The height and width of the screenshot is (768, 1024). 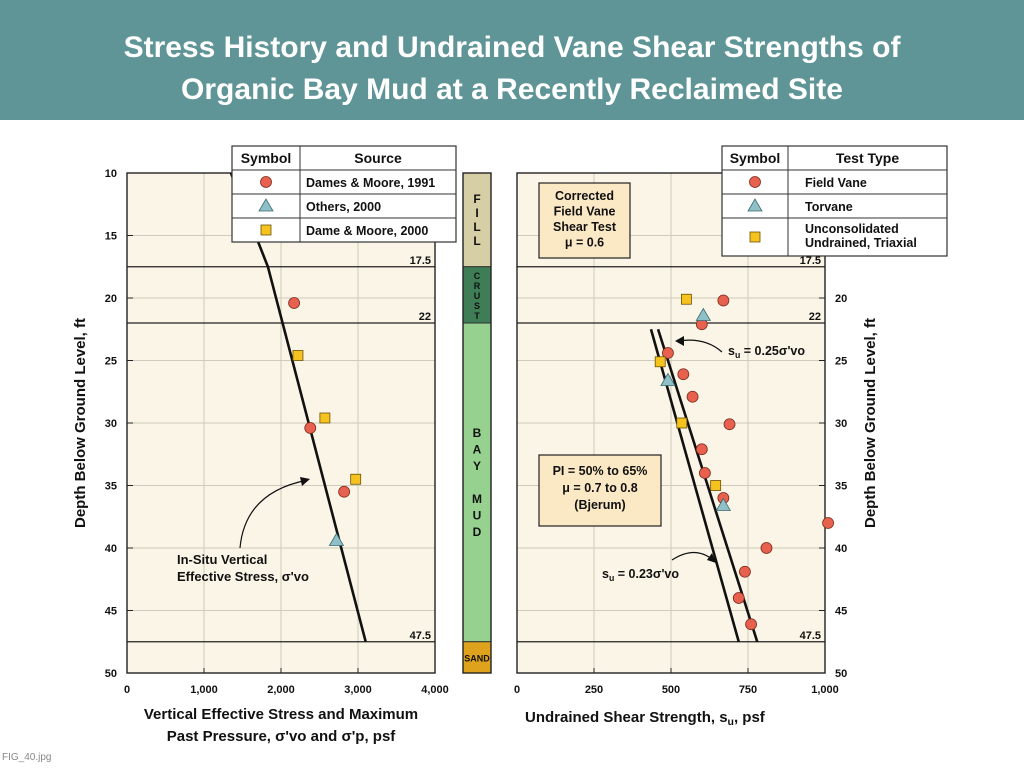 What do you see at coordinates (222, 559) in the screenshot?
I see `left-annotation-line-1: In-Situ Vertical` at bounding box center [222, 559].